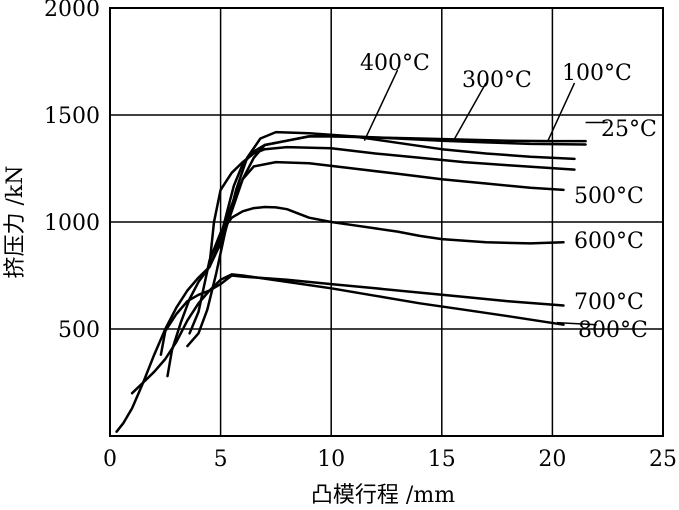 This screenshot has width=679, height=510. What do you see at coordinates (110, 459) in the screenshot?
I see `x-tick-label: 0` at bounding box center [110, 459].